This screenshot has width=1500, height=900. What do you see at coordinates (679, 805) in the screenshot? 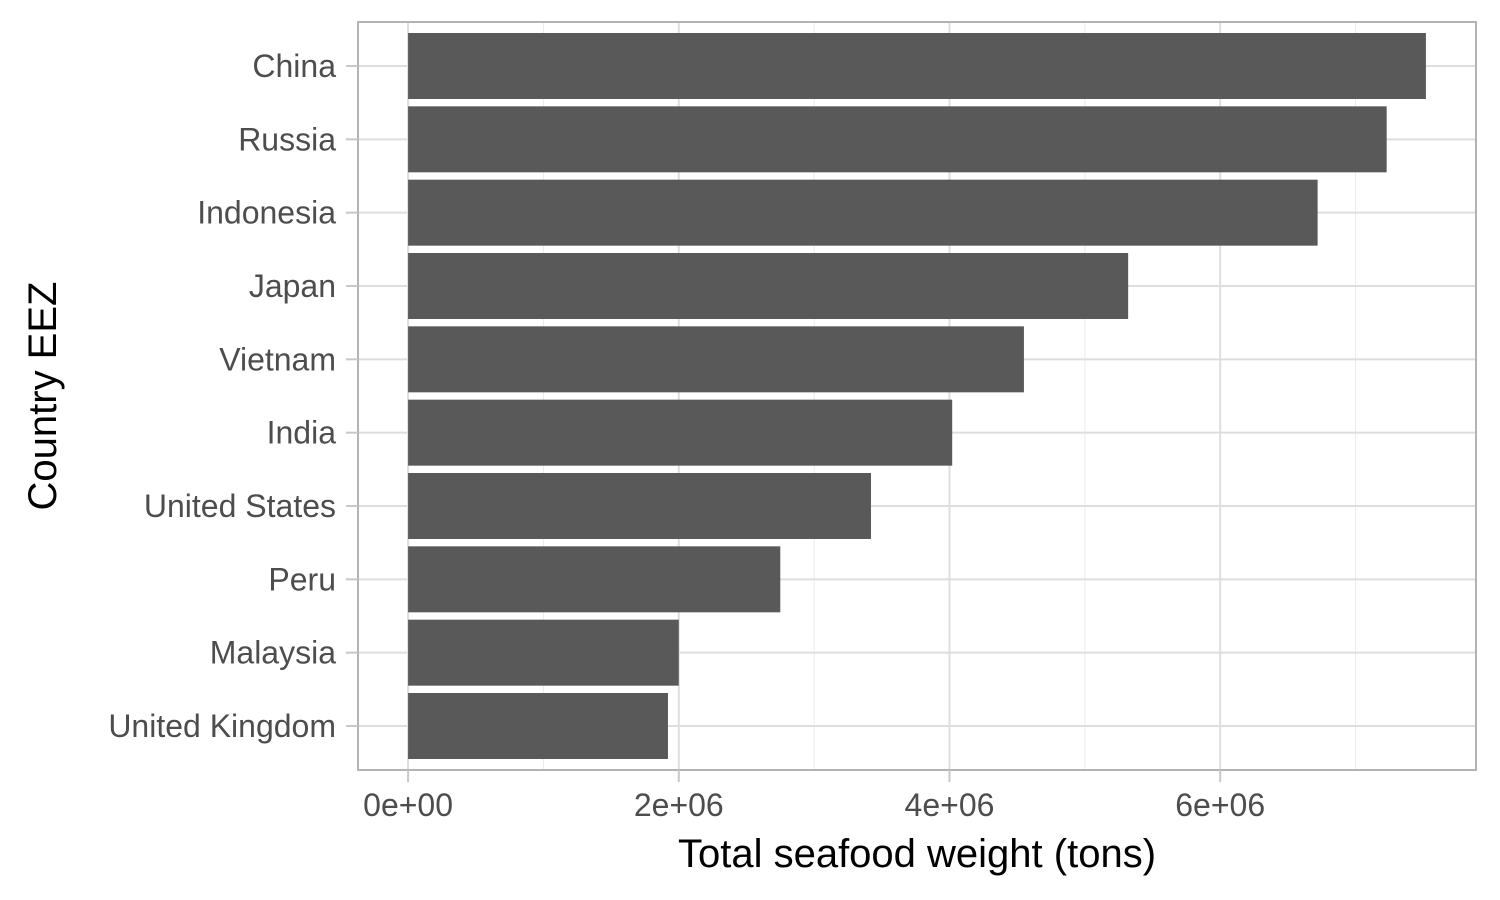
I see `x-tick-label: 2e+06` at bounding box center [679, 805].